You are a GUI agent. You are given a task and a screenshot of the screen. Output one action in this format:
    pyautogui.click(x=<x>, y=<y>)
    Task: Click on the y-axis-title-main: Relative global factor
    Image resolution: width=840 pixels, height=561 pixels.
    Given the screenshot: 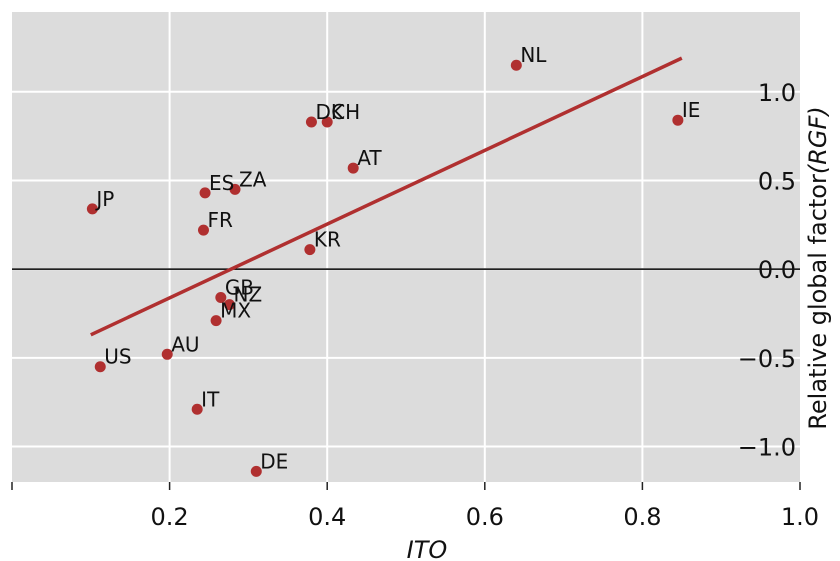 What is the action you would take?
    pyautogui.click(x=818, y=302)
    